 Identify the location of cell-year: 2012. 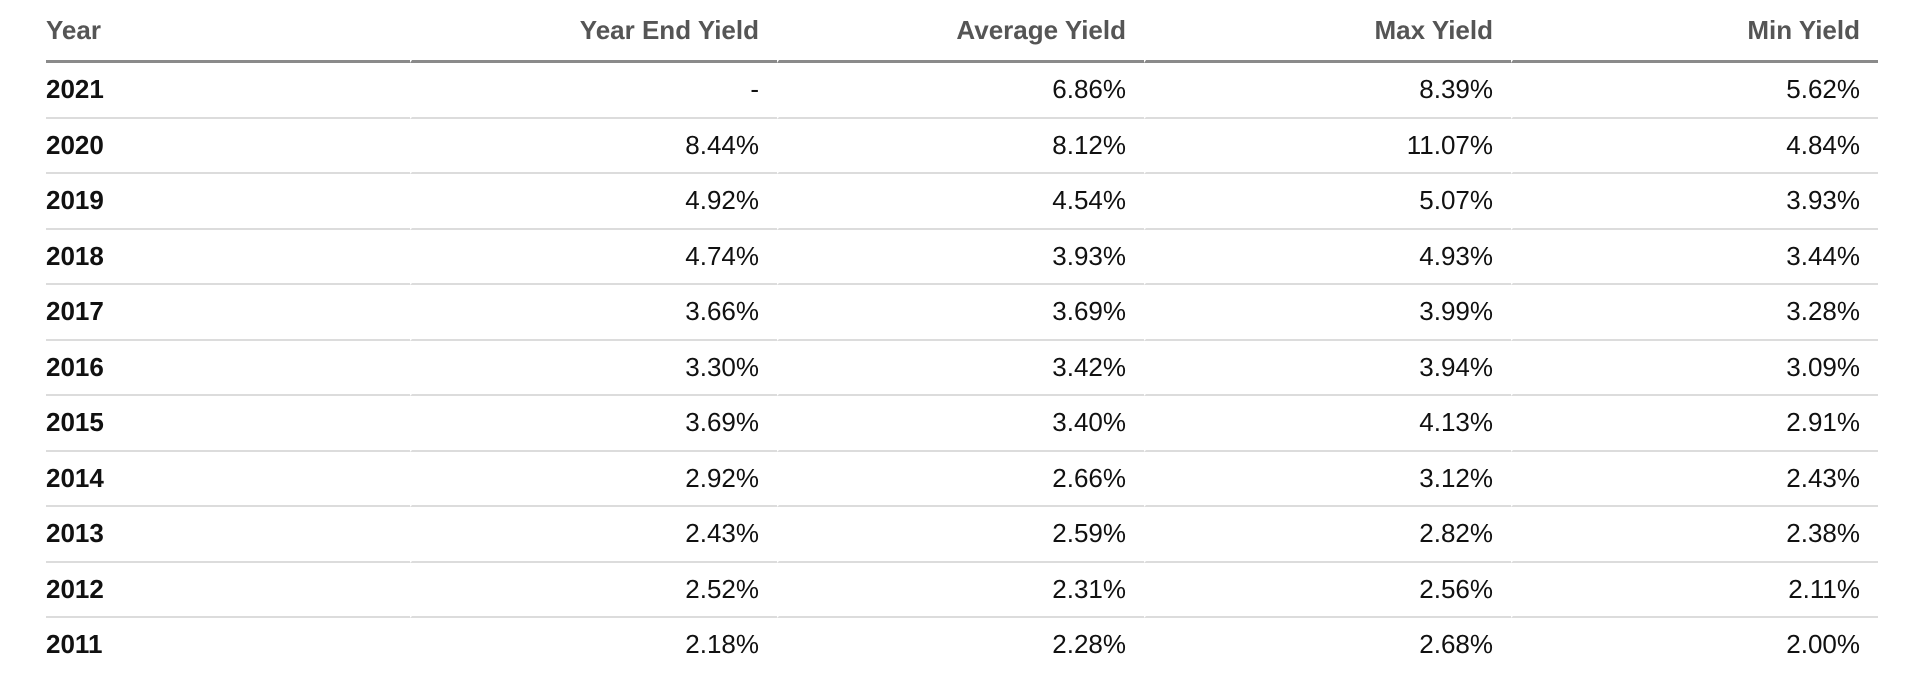
(228, 590).